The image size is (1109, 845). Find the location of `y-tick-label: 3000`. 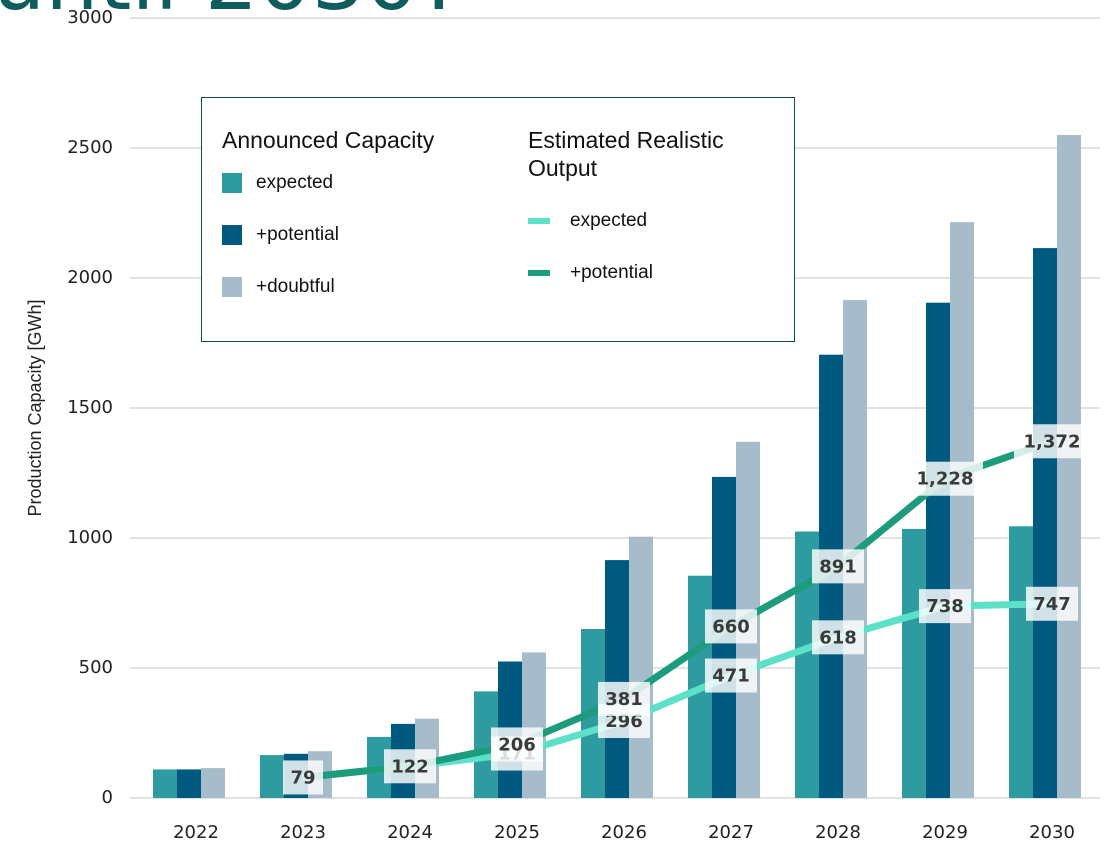

y-tick-label: 3000 is located at coordinates (90, 17).